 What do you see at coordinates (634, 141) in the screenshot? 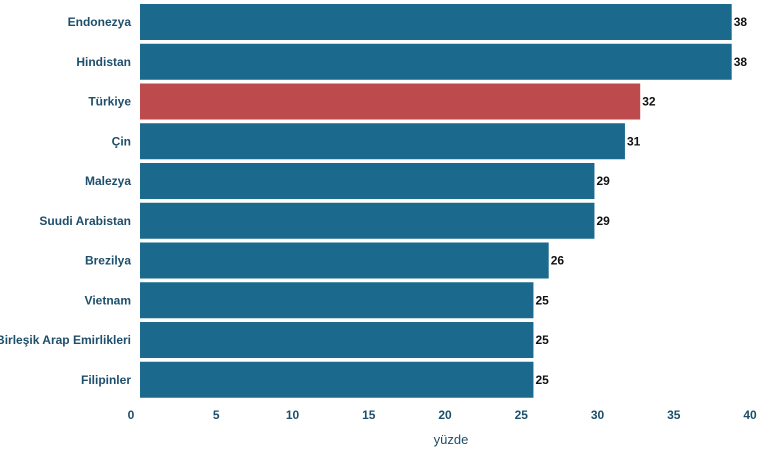
I see `value-label: 31` at bounding box center [634, 141].